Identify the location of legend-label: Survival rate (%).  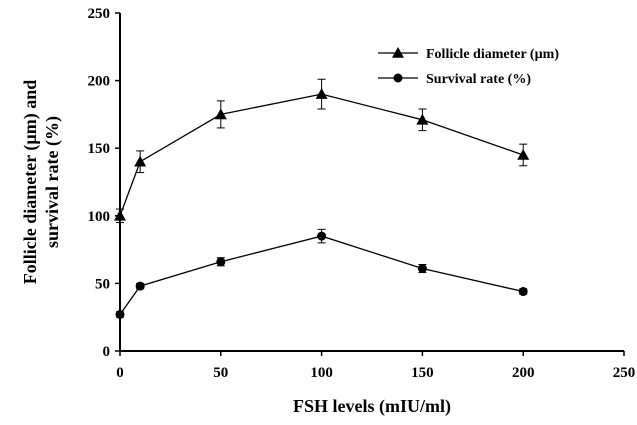
(478, 79).